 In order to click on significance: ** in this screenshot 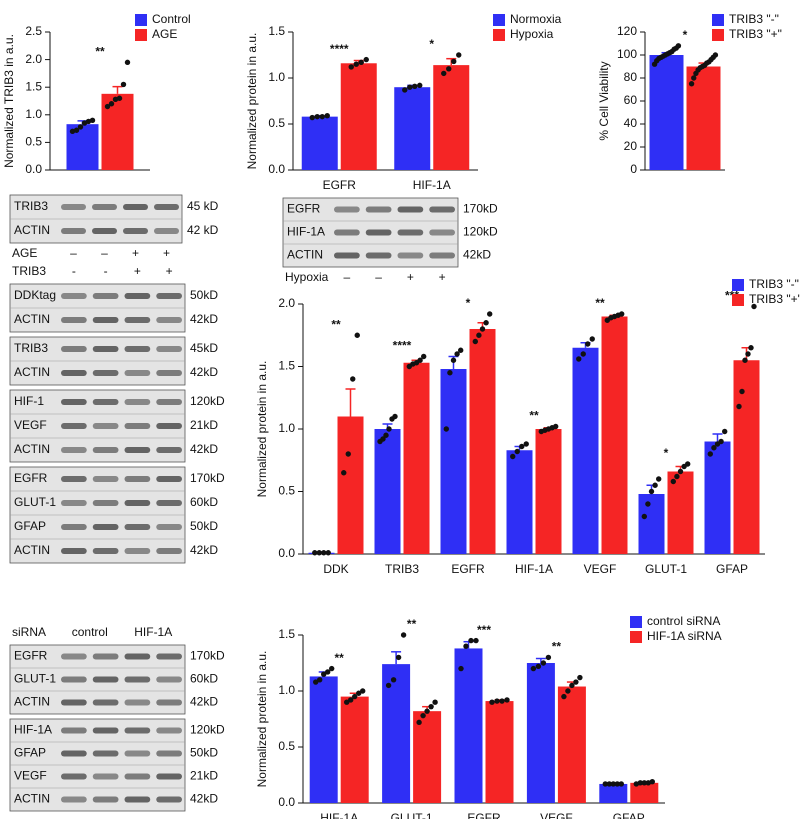, I will do `click(534, 416)`.